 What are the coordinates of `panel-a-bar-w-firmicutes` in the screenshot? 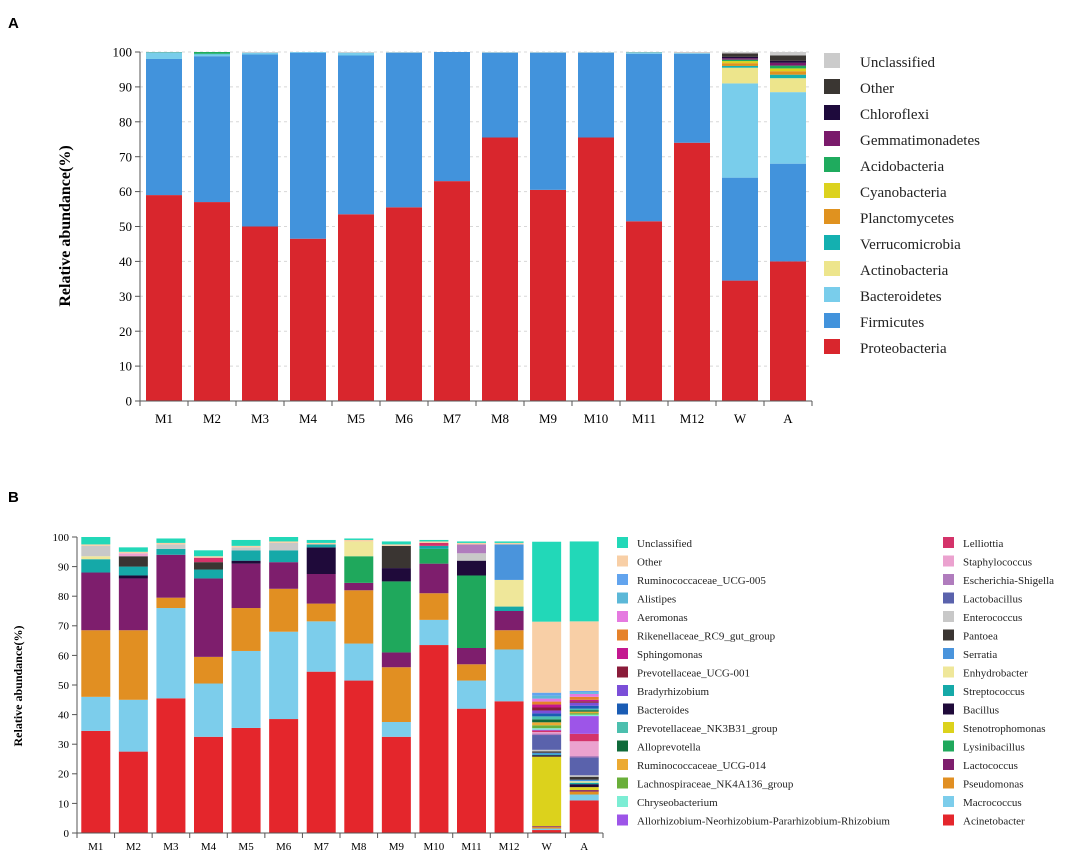 It's located at (740, 229).